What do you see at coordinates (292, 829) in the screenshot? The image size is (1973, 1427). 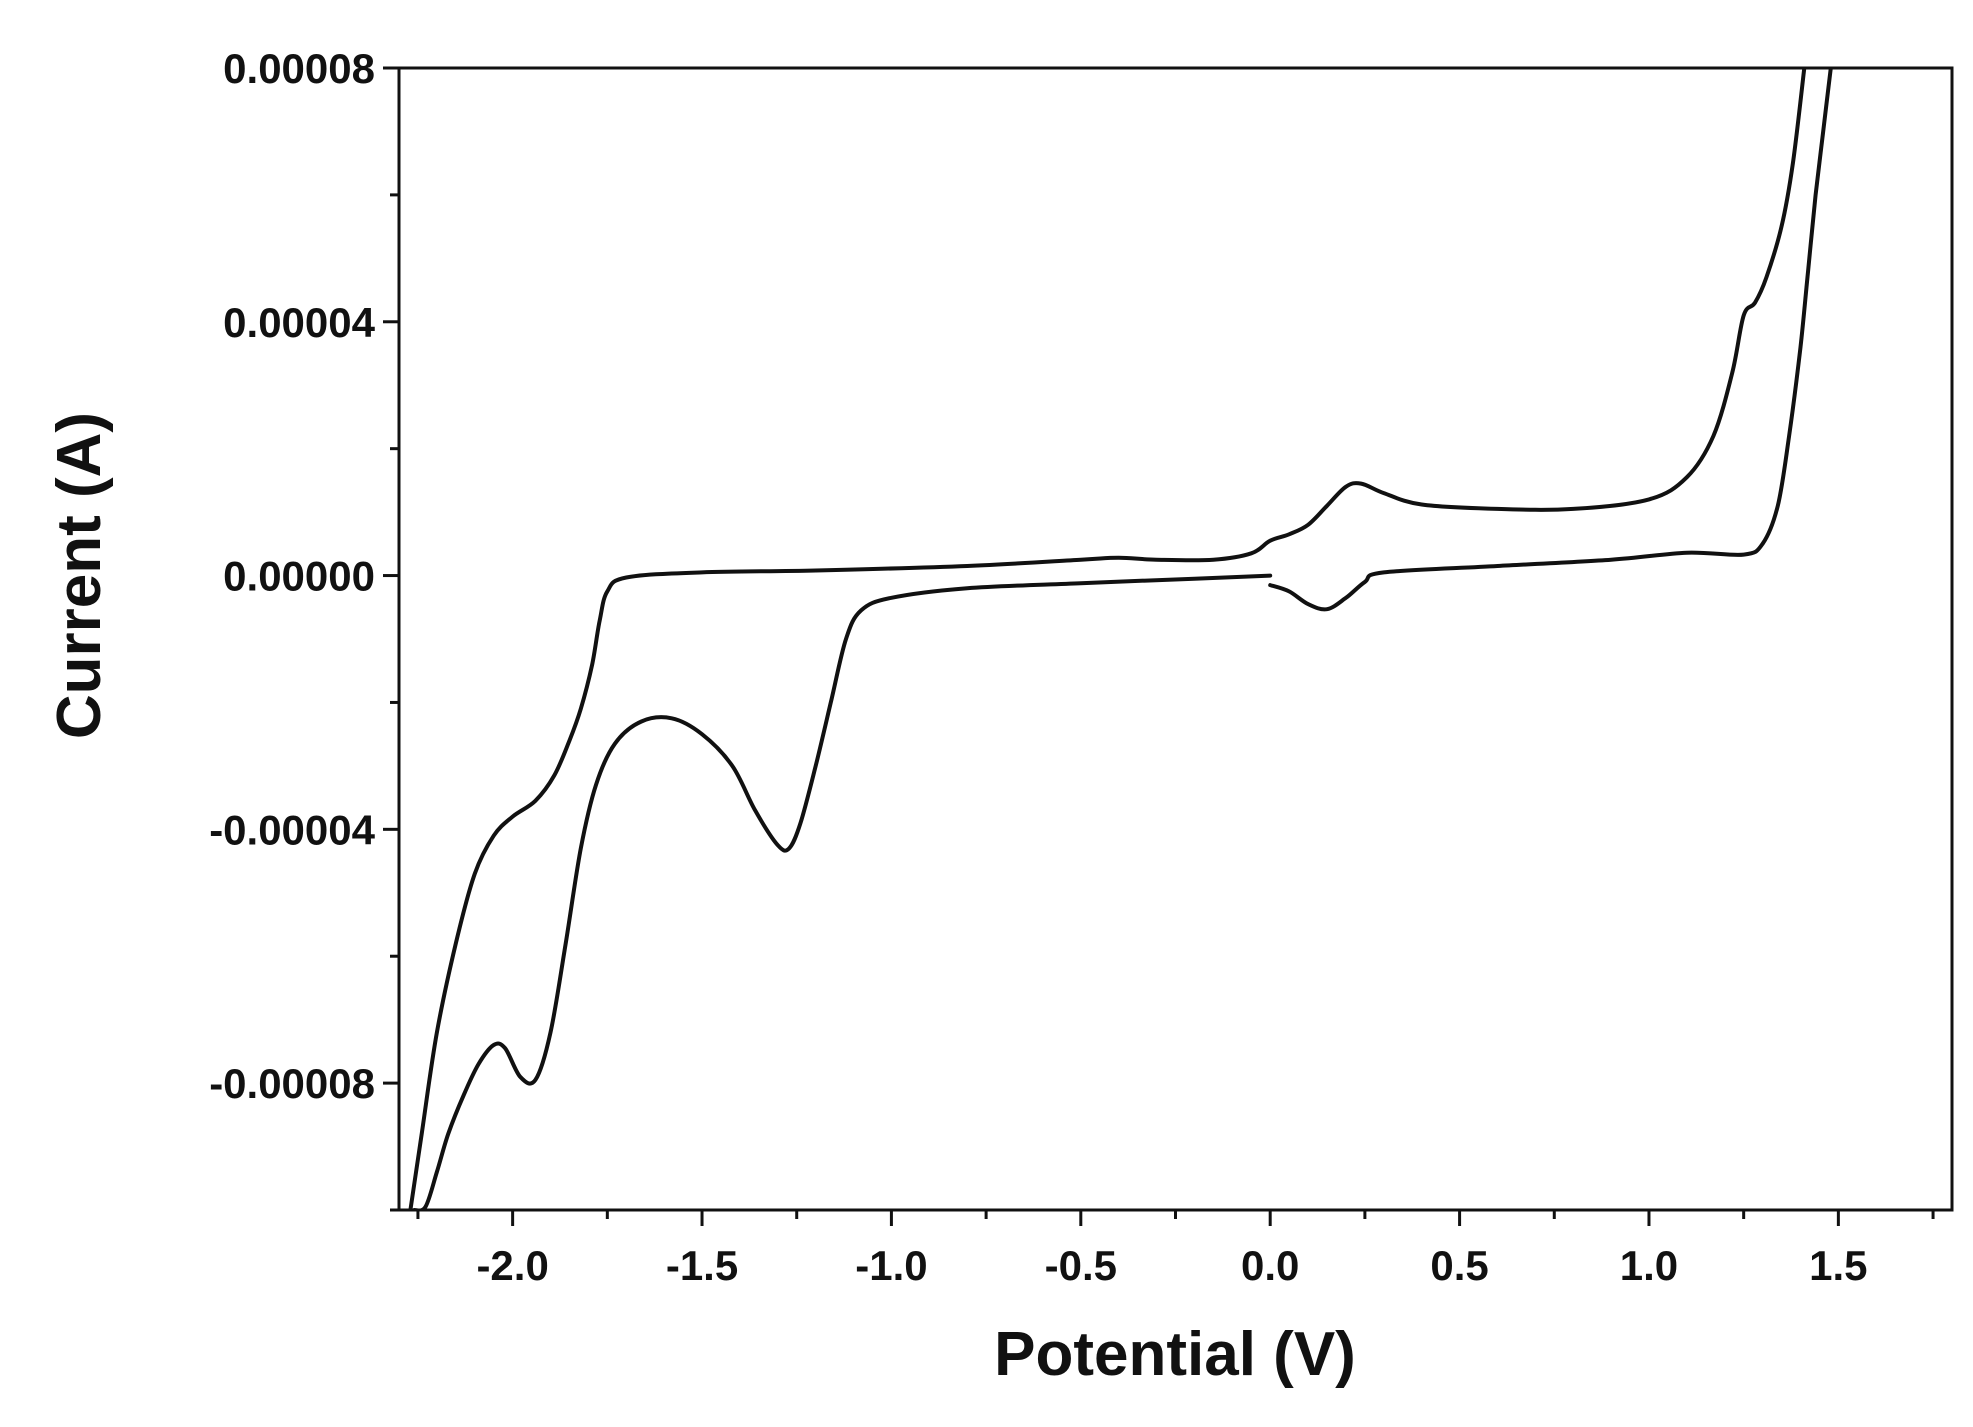 I see `y-tick-label: -0.00004` at bounding box center [292, 829].